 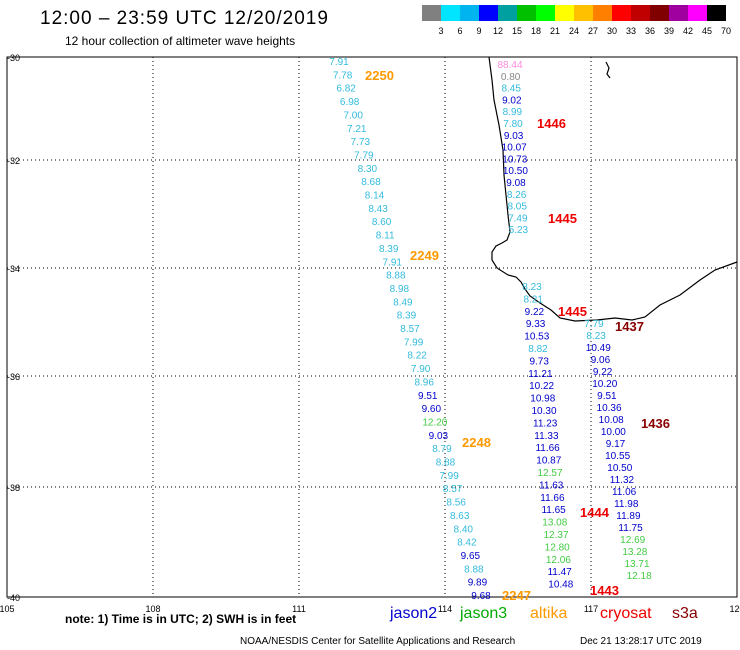 I want to click on coastline, so click(x=613, y=189).